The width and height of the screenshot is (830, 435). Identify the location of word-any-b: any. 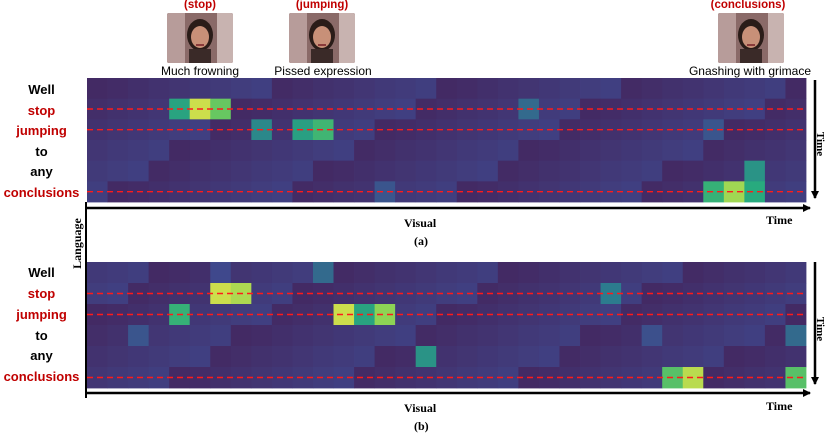
(41, 355).